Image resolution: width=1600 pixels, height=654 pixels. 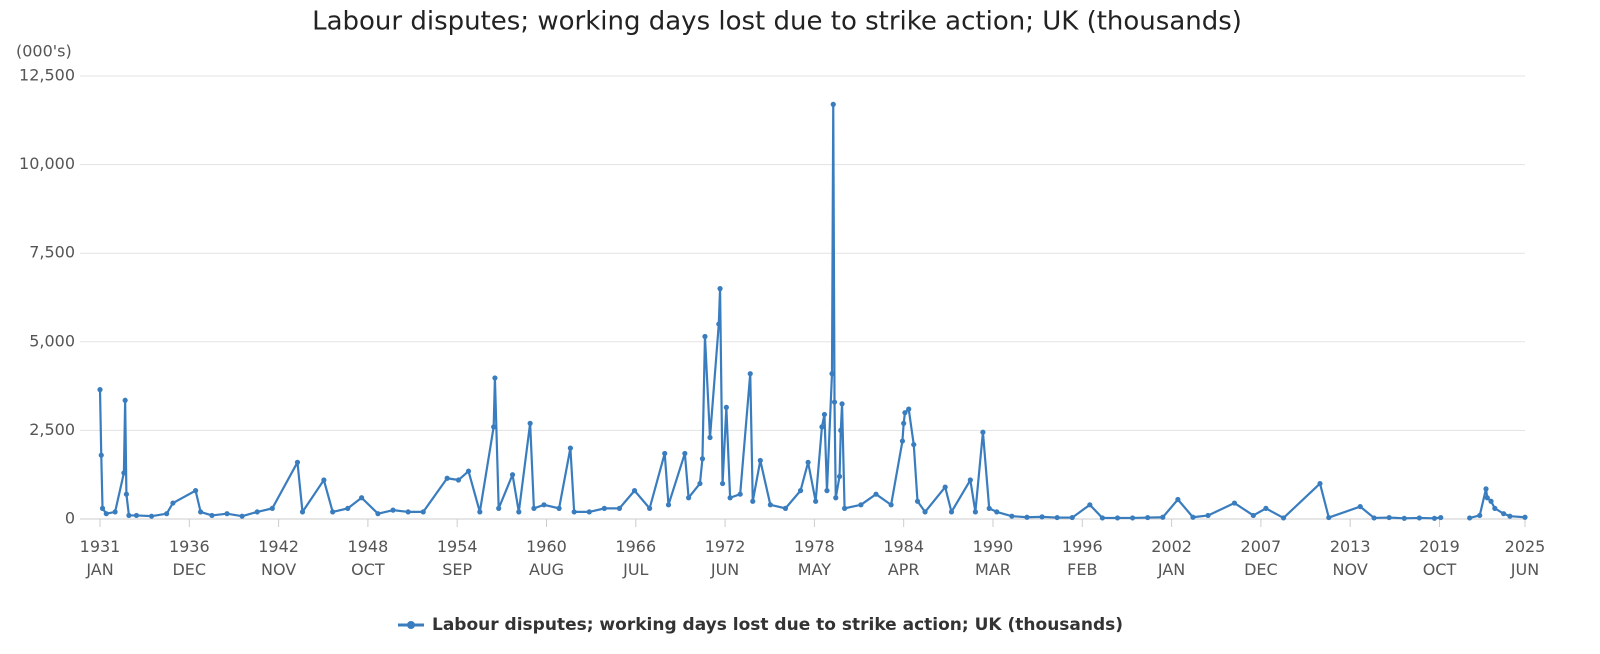 What do you see at coordinates (1350, 558) in the screenshot?
I see `x-tick-label: 2013 NOV` at bounding box center [1350, 558].